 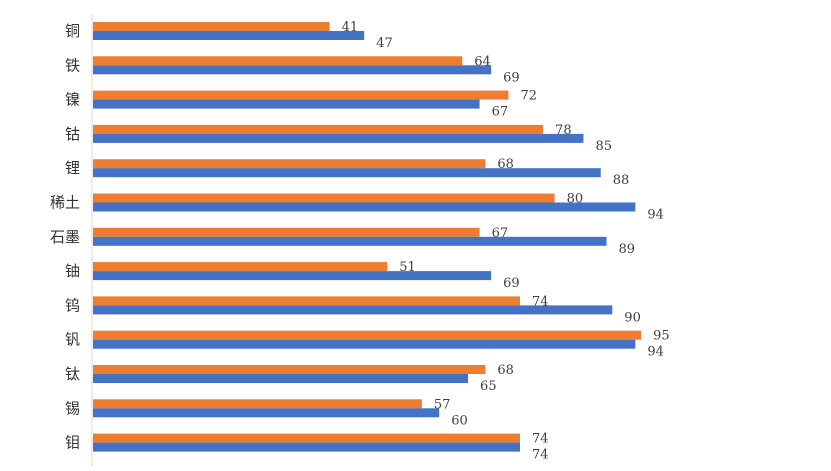 I want to click on data-label-series-2: 85, so click(x=603, y=146).